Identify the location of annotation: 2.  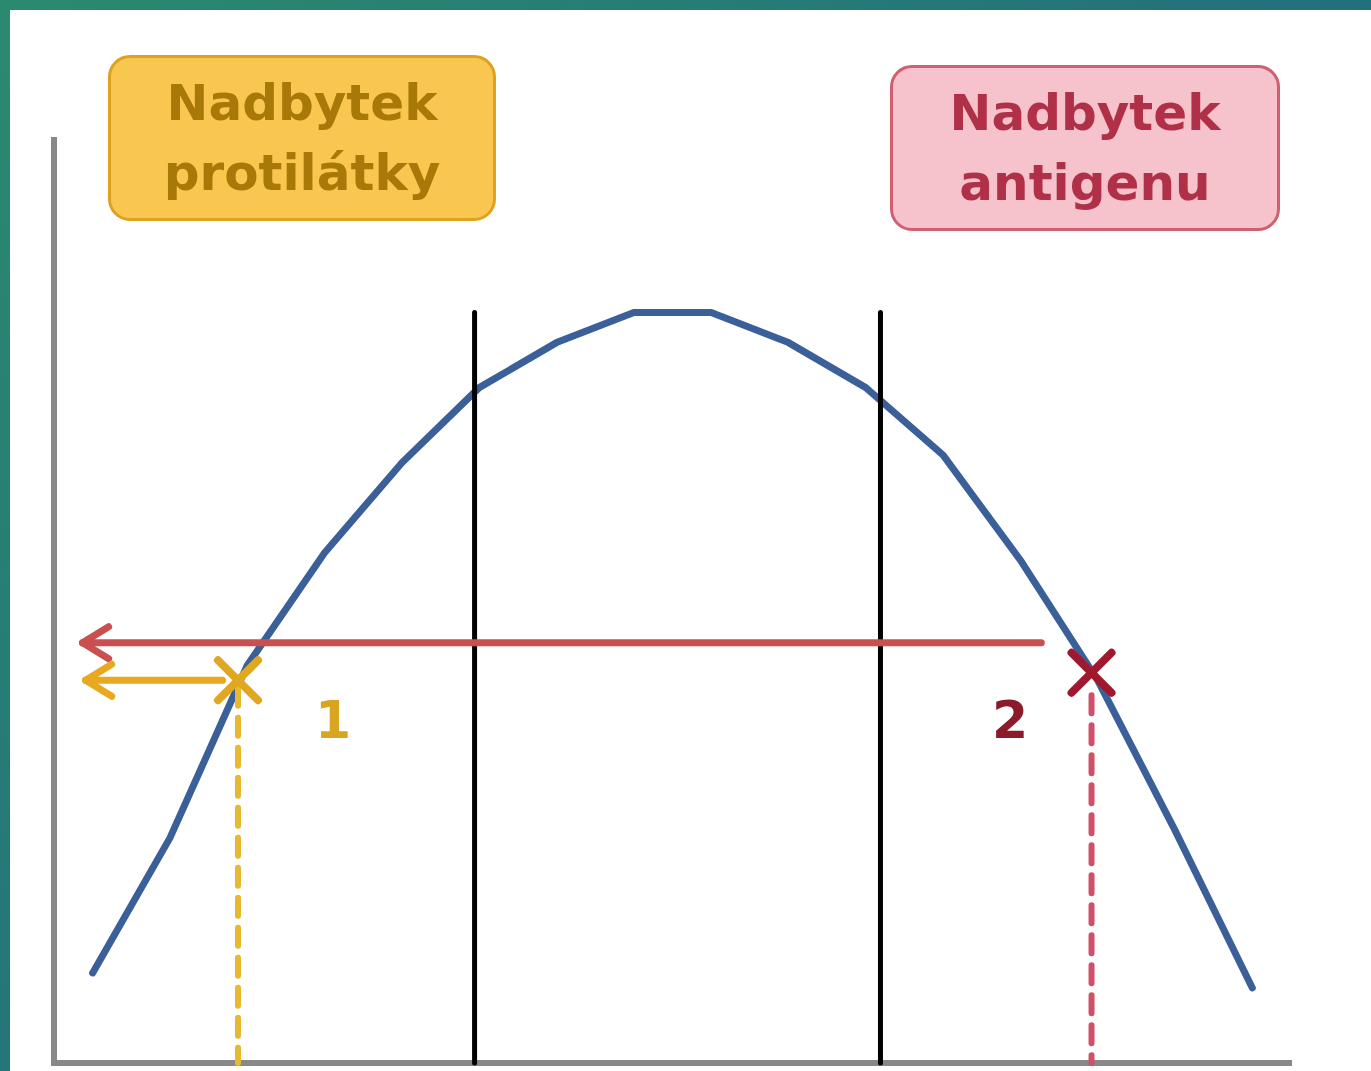
(1010, 720).